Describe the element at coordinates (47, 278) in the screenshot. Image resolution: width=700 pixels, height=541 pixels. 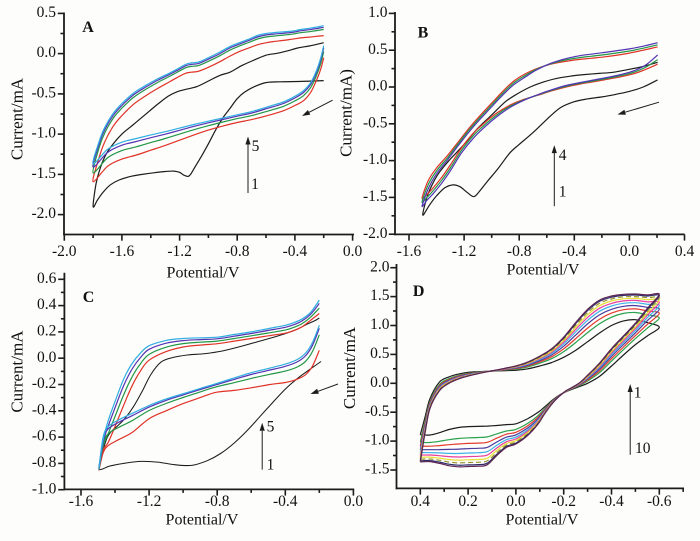
I see `svg-text: 0.6` at that location.